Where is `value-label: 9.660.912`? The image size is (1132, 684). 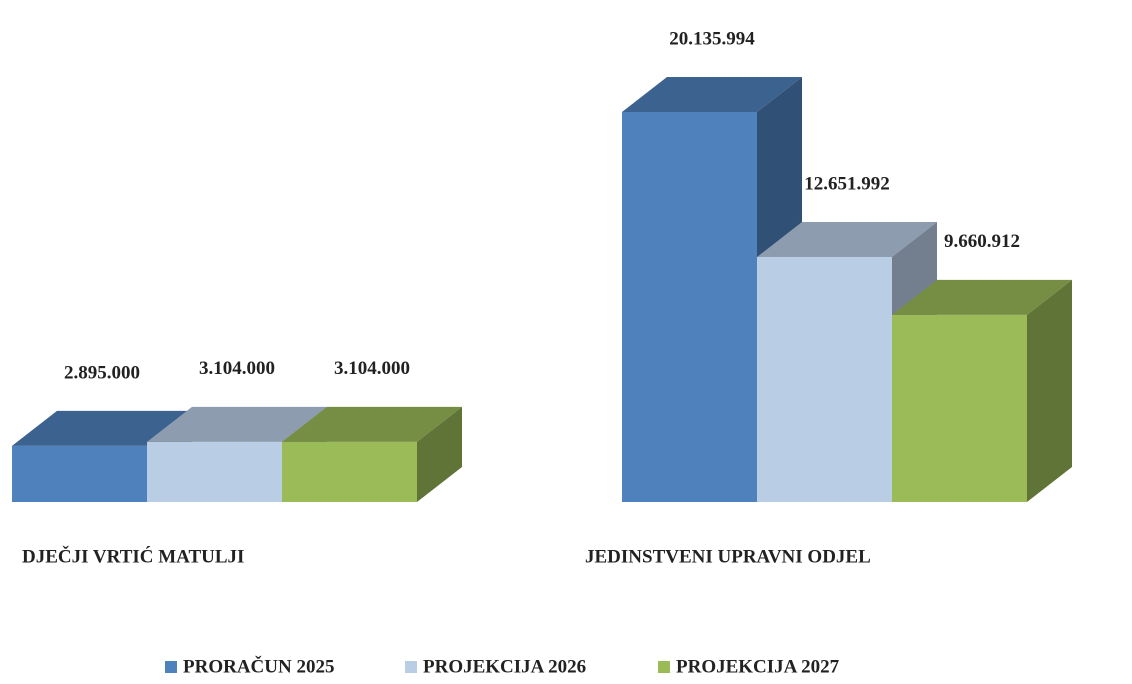
value-label: 9.660.912 is located at coordinates (982, 241).